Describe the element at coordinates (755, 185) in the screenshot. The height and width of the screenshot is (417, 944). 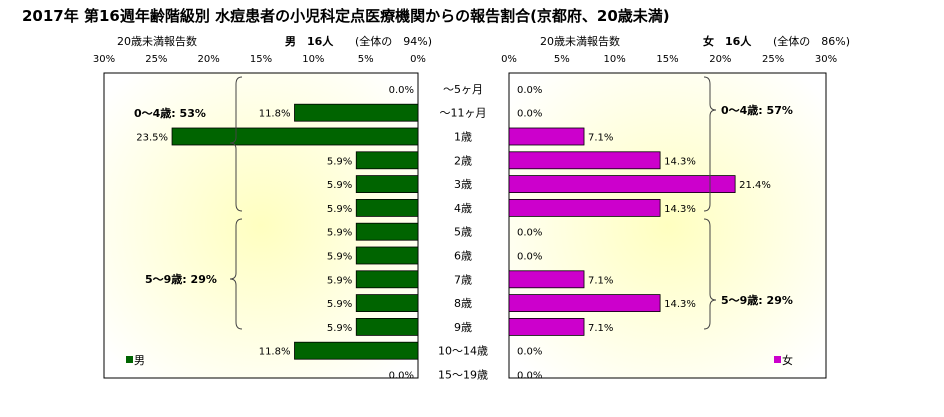
I see `female-data-label: 21.4%` at that location.